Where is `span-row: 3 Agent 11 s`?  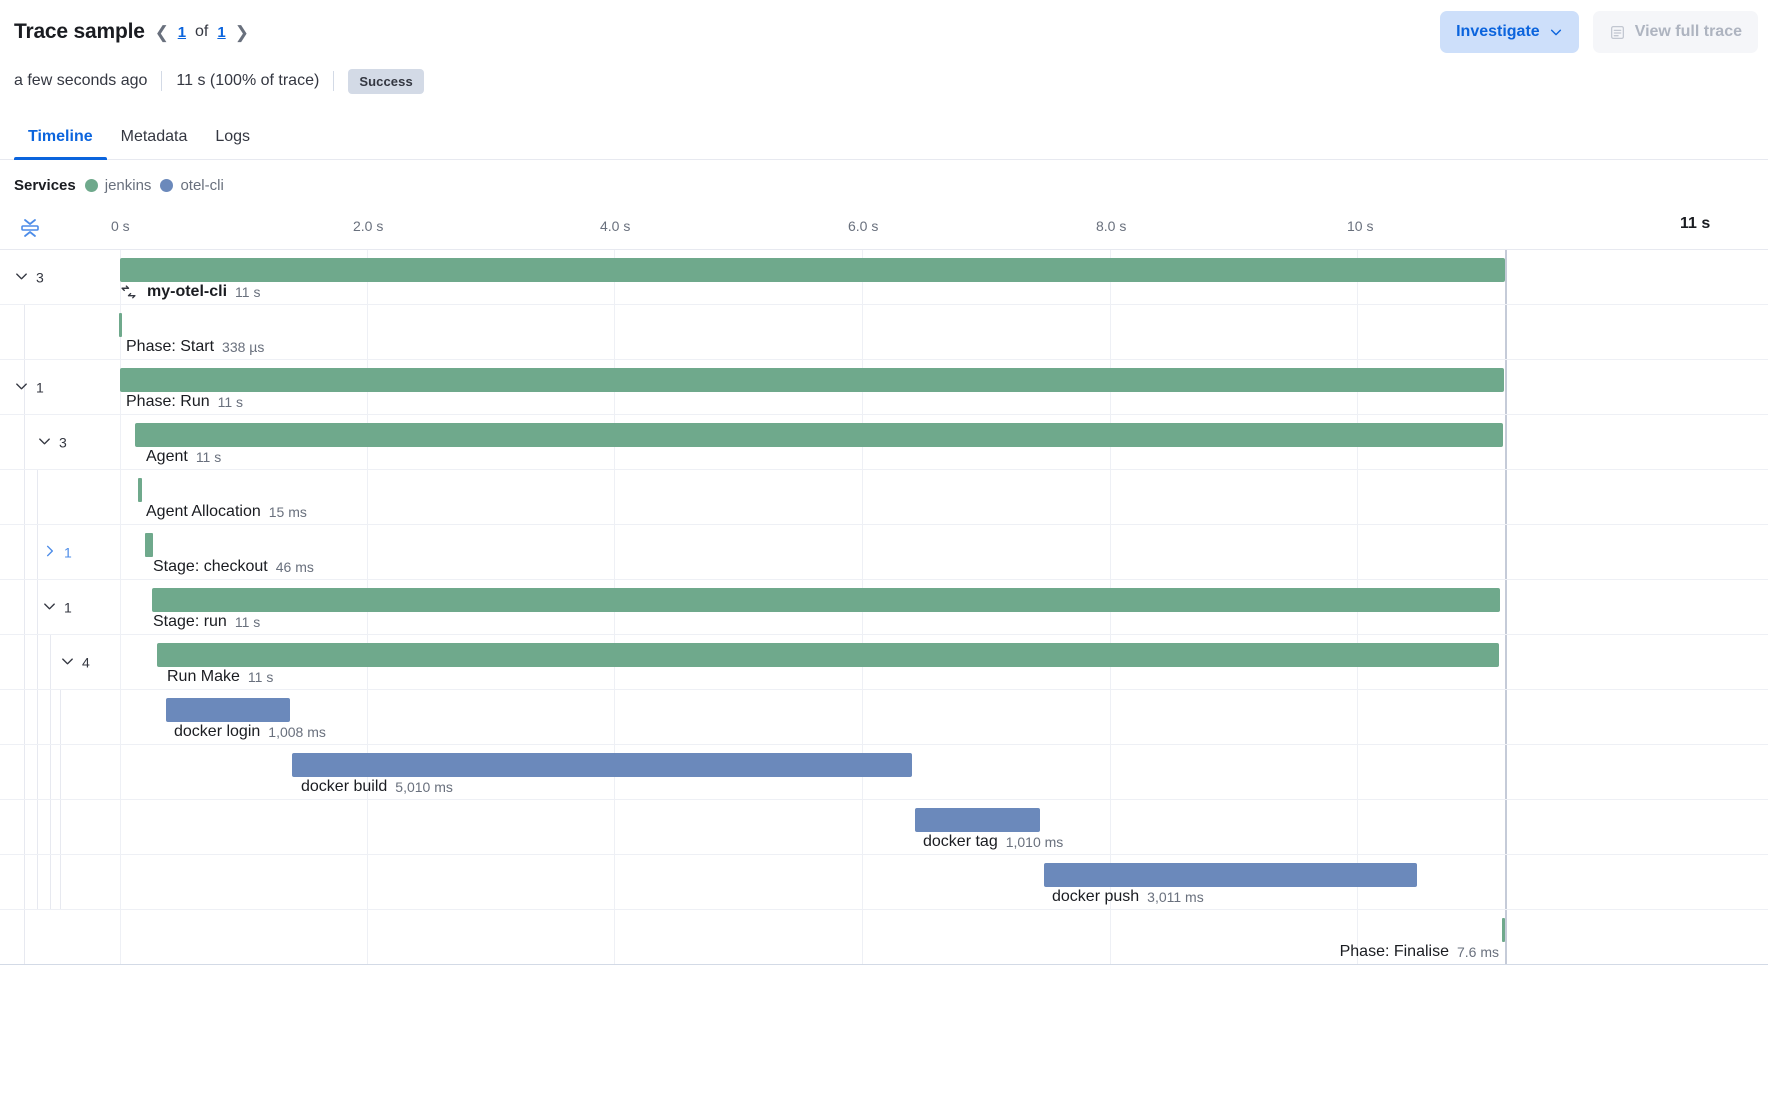 span-row: 3 Agent 11 s is located at coordinates (884, 442).